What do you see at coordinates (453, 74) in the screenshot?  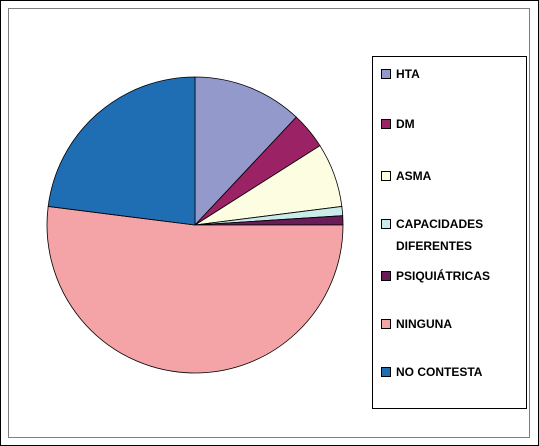 I see `legend-item: HTA` at bounding box center [453, 74].